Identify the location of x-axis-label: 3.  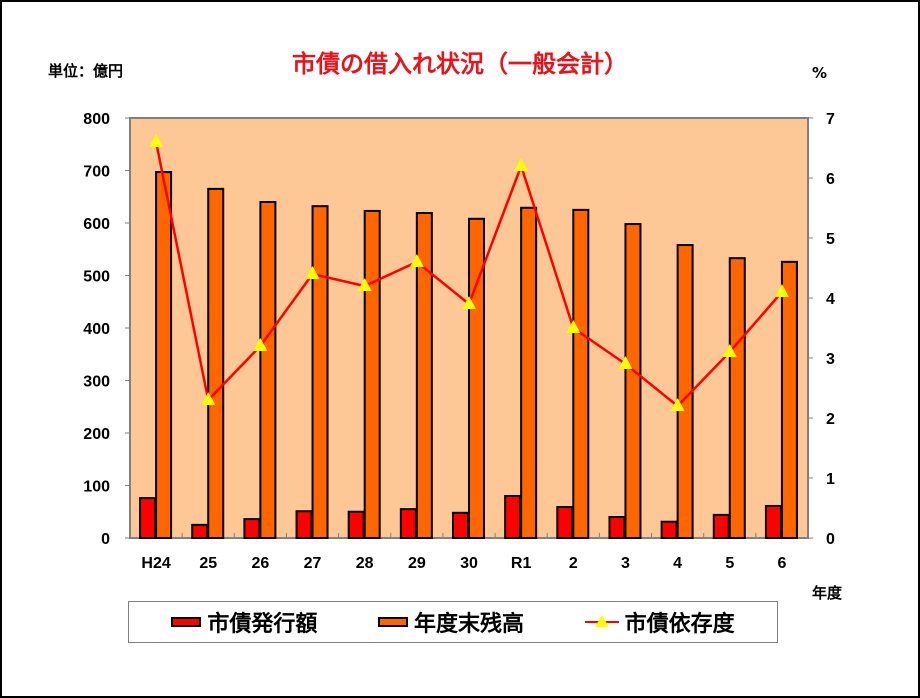
(625, 563).